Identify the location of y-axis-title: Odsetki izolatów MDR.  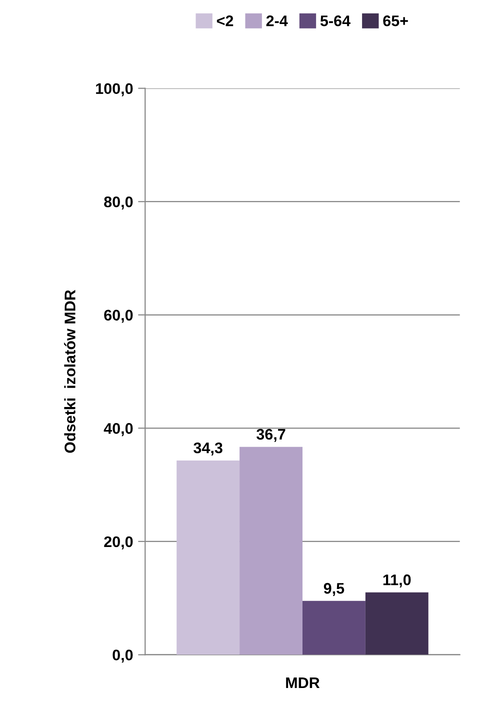
(70, 371).